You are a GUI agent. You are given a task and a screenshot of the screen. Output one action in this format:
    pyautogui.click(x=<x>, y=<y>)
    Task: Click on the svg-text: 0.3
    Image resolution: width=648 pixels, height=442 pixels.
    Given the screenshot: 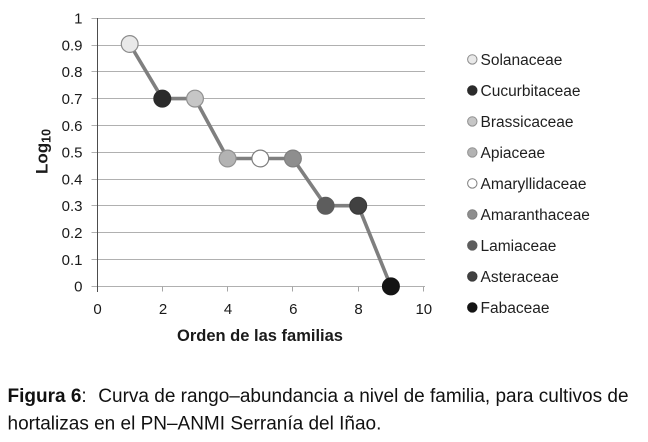 What is the action you would take?
    pyautogui.click(x=72, y=206)
    